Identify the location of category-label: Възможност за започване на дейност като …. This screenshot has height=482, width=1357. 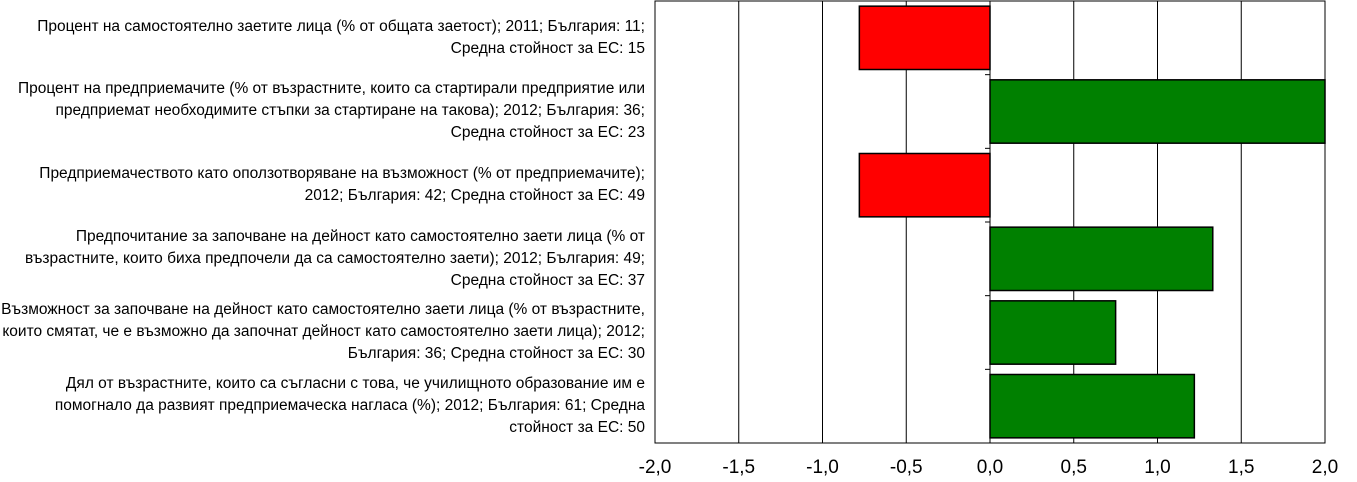
(323, 332).